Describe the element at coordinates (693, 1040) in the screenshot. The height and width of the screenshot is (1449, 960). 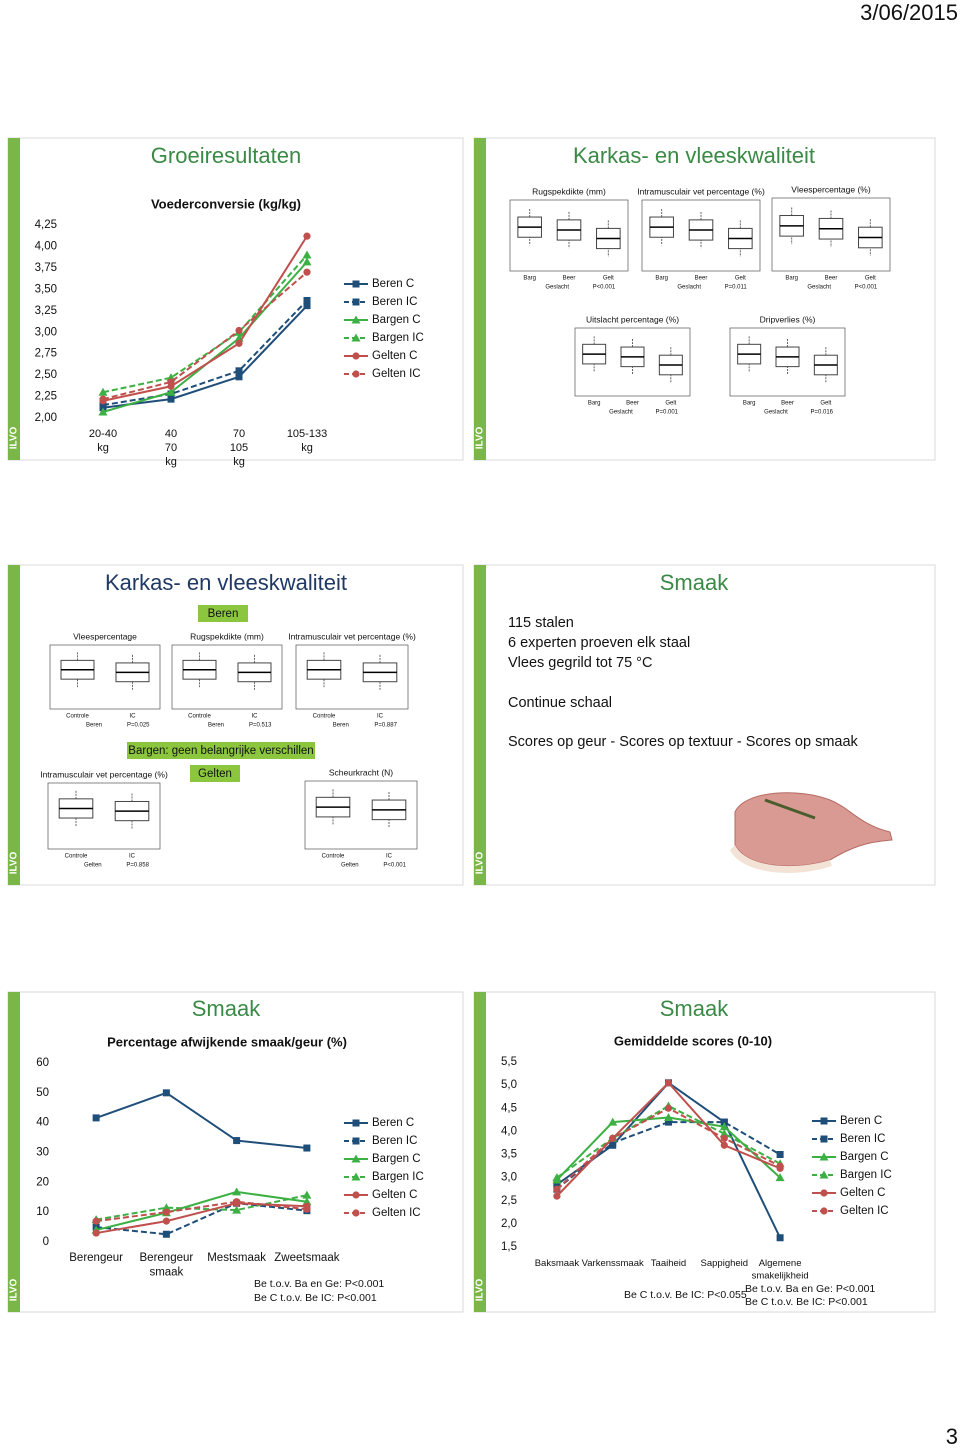
I see `chart-title: Gemiddelde scores (0-10)` at that location.